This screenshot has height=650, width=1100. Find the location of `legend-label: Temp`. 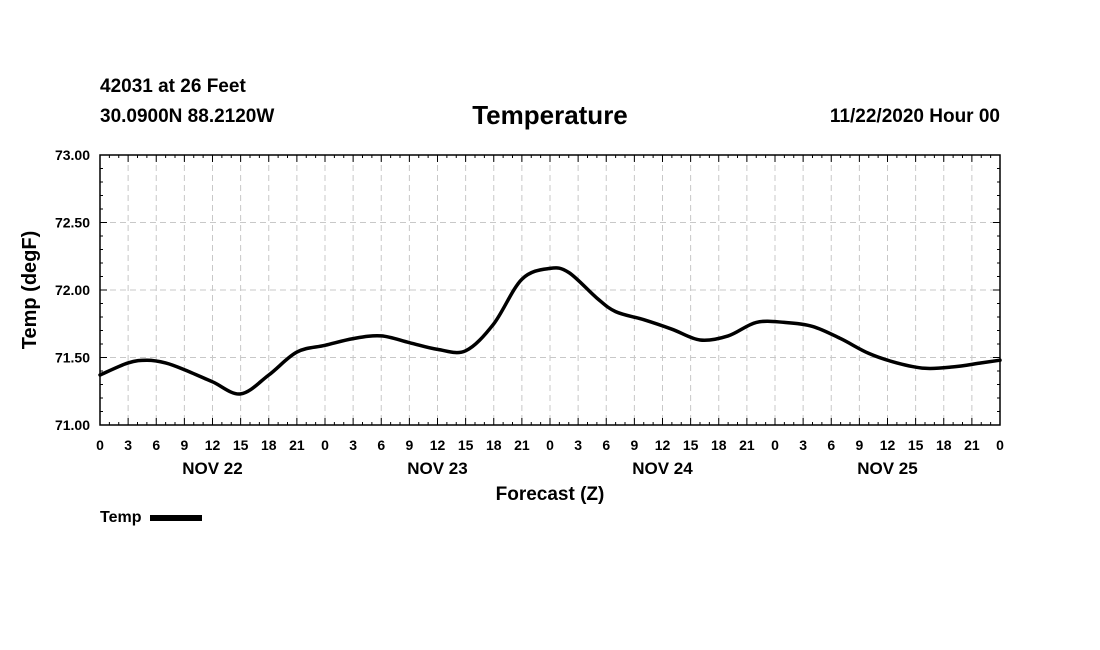

legend-label: Temp is located at coordinates (121, 517).